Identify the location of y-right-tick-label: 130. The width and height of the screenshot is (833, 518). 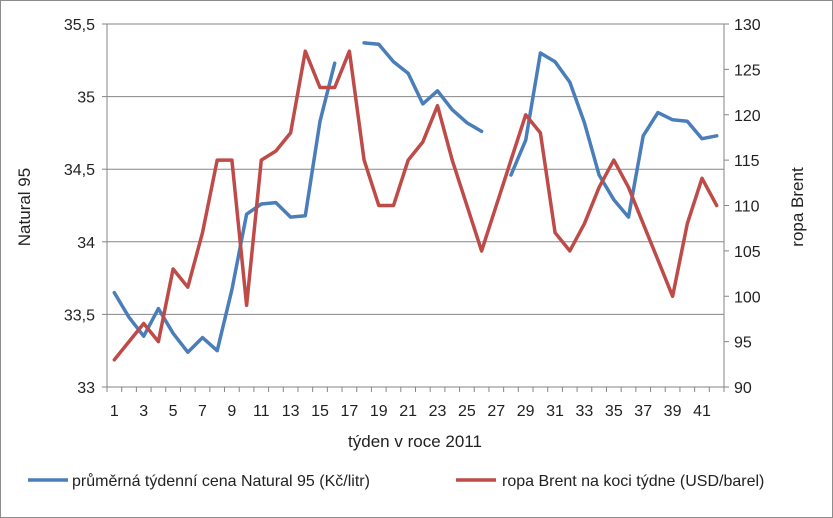
(747, 25).